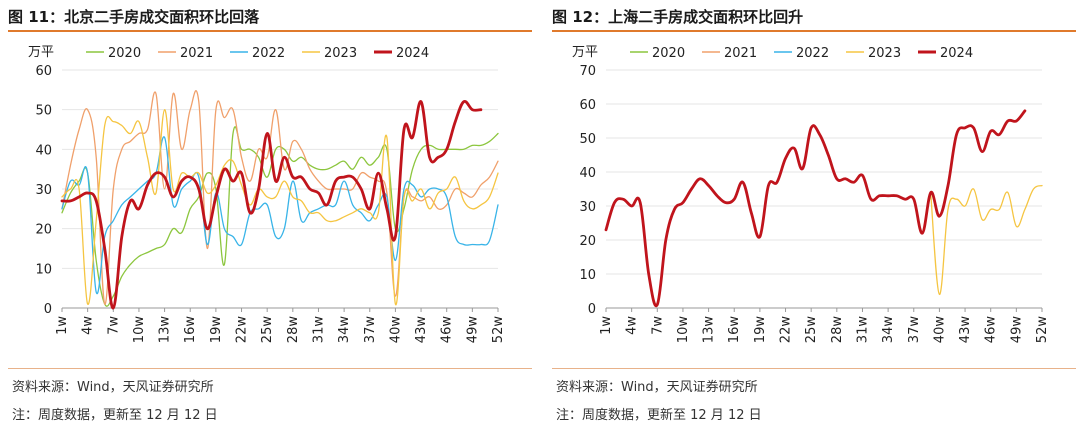  Describe the element at coordinates (134, 17) in the screenshot. I see `chart-title: 图 11：北京二手房成交面积环比回落` at that location.